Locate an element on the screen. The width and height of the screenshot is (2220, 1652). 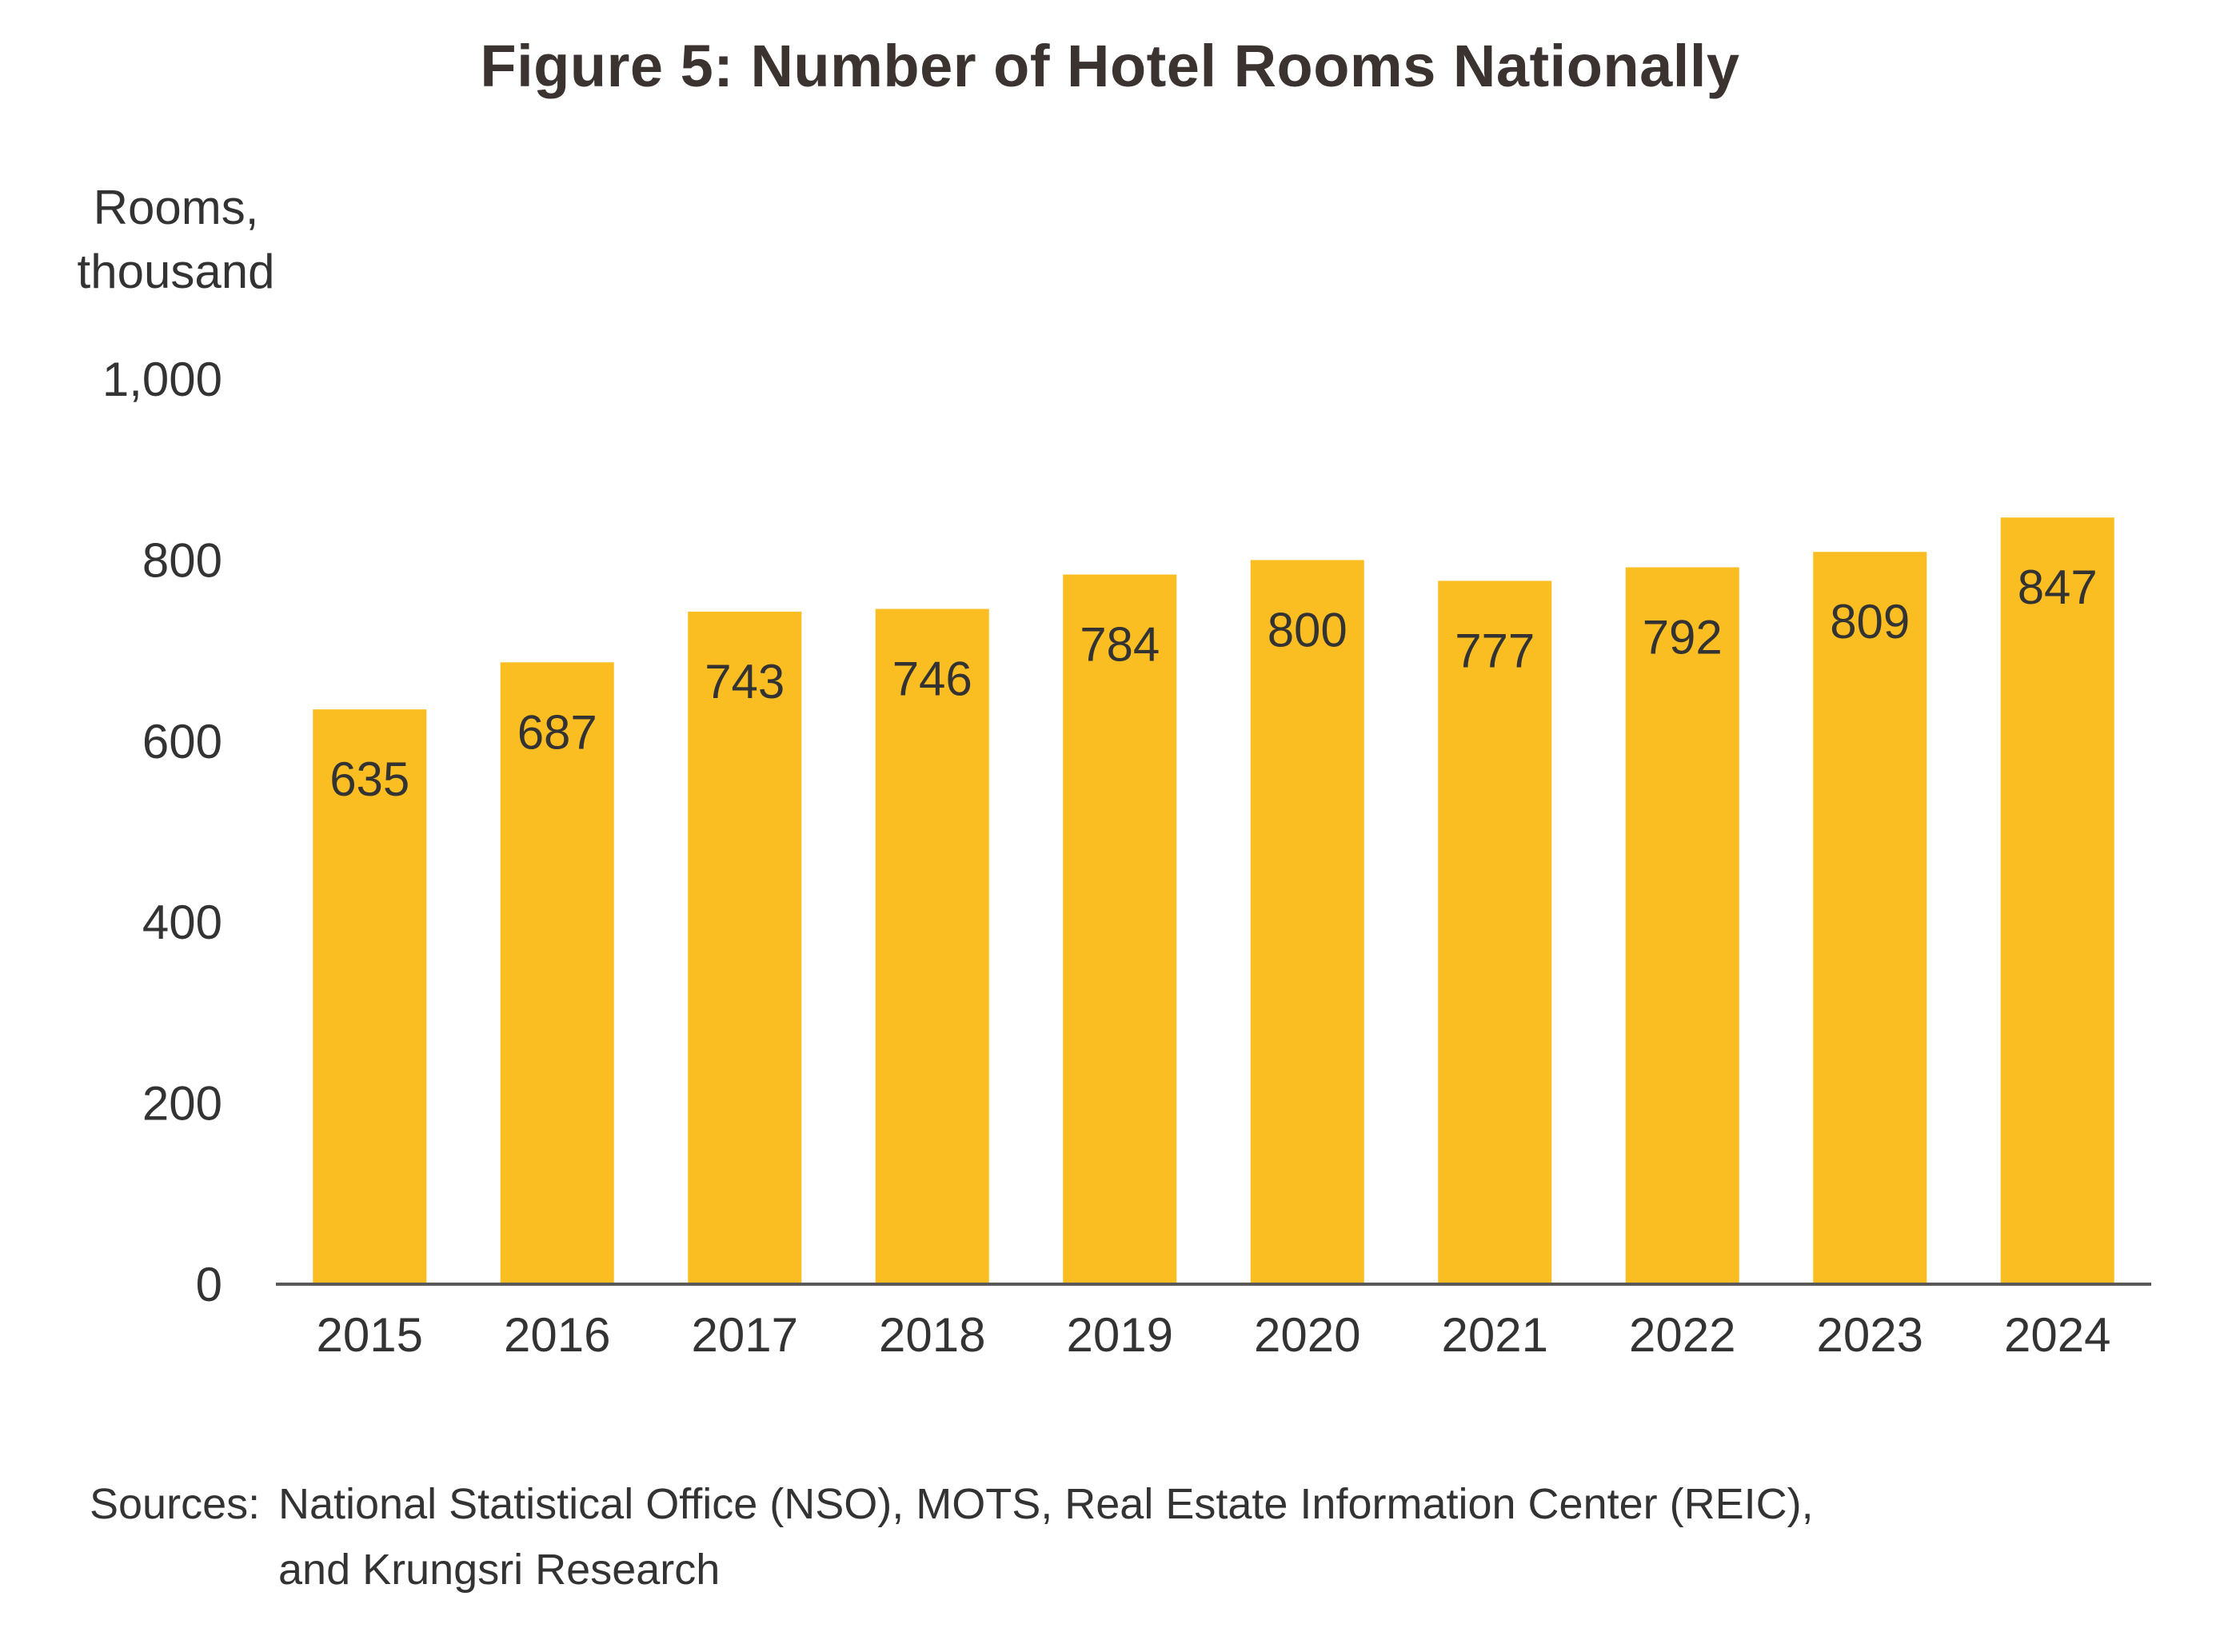
data-label-2023: 809 is located at coordinates (1870, 621).